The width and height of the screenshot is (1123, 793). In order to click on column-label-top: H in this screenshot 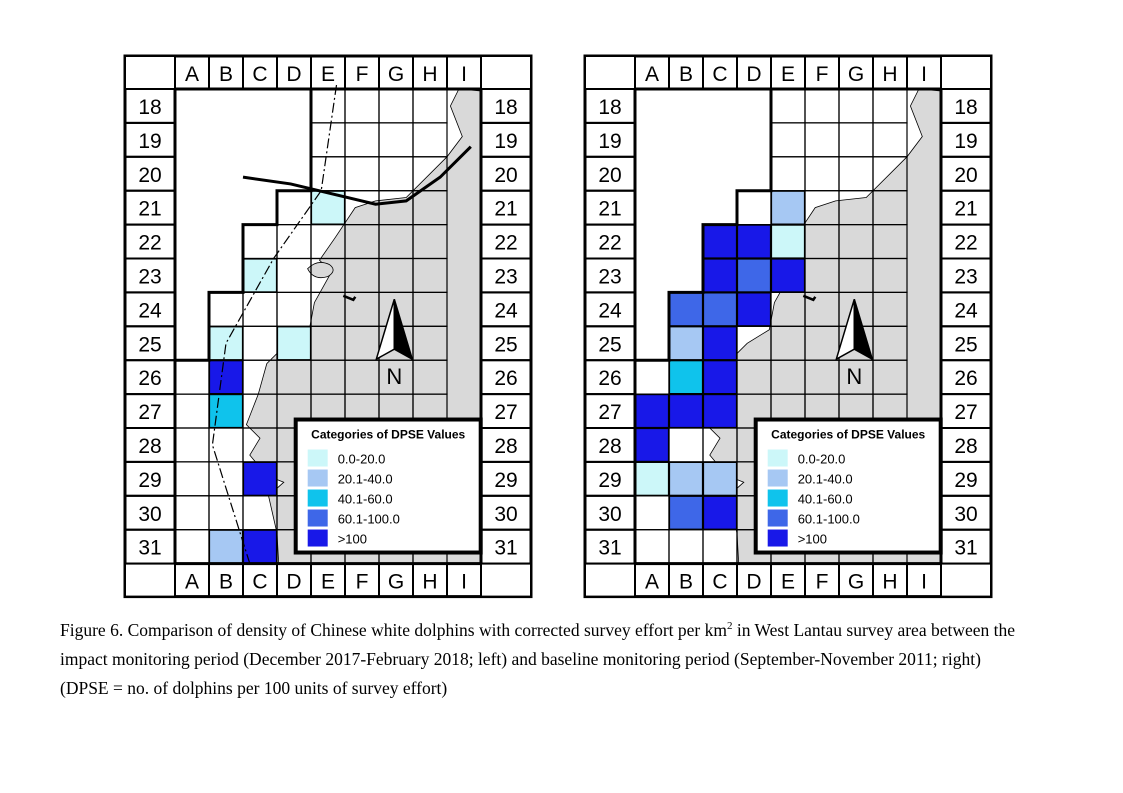, I will do `click(889, 74)`.